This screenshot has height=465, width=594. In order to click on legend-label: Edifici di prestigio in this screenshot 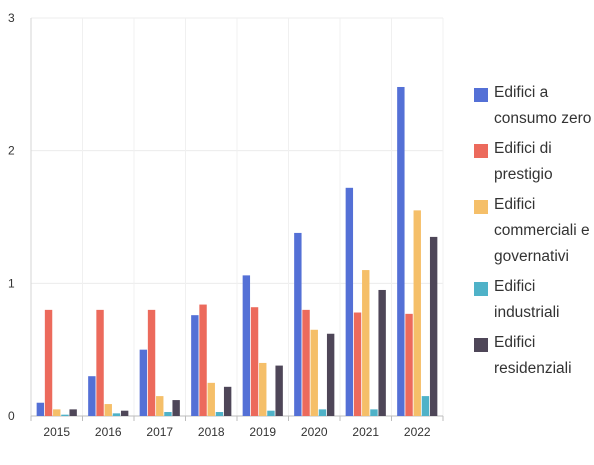, I will do `click(523, 161)`.